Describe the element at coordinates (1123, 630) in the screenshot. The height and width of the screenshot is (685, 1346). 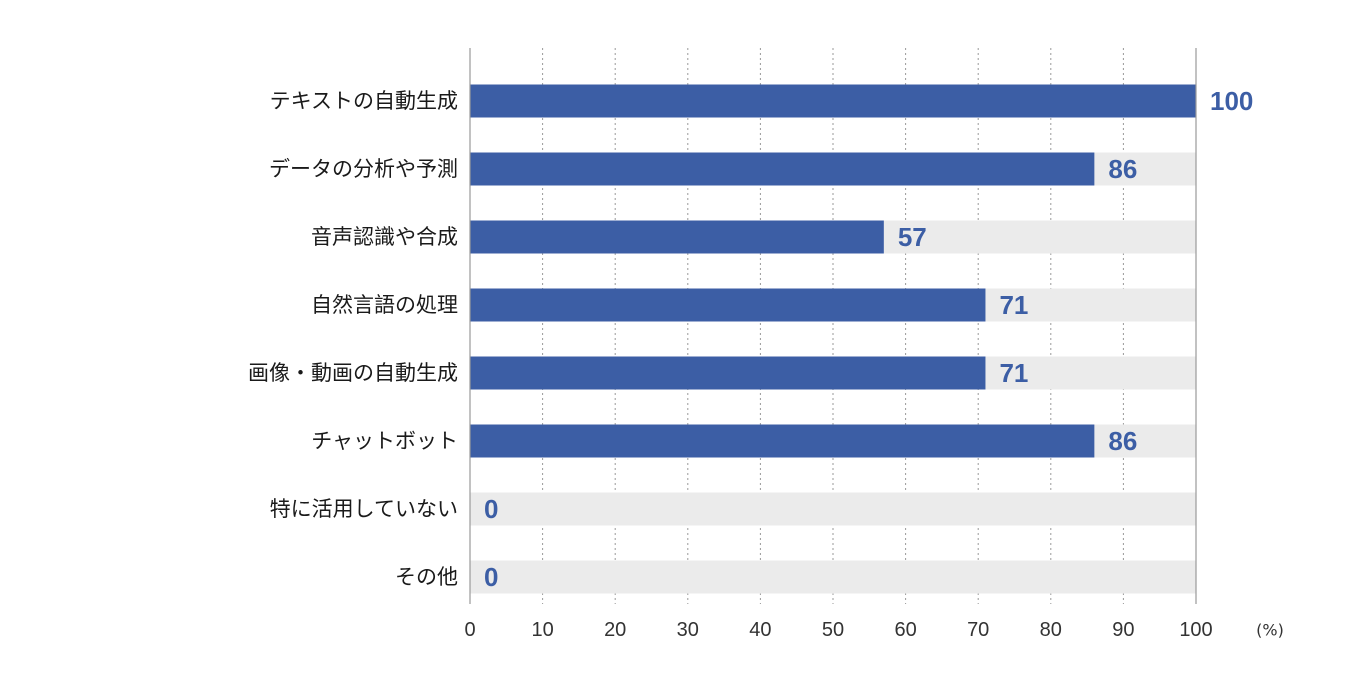
I see `x-tick-label-90: 90` at that location.